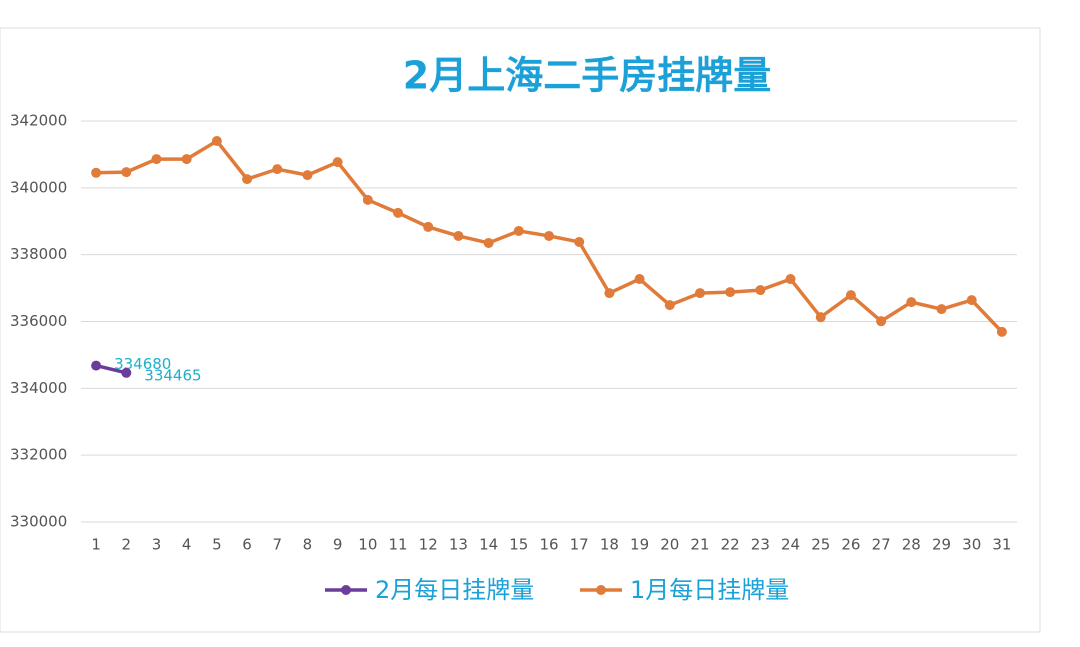 Image resolution: width=1080 pixels, height=647 pixels. Describe the element at coordinates (277, 545) in the screenshot. I see `x-tick-label: 7` at that location.